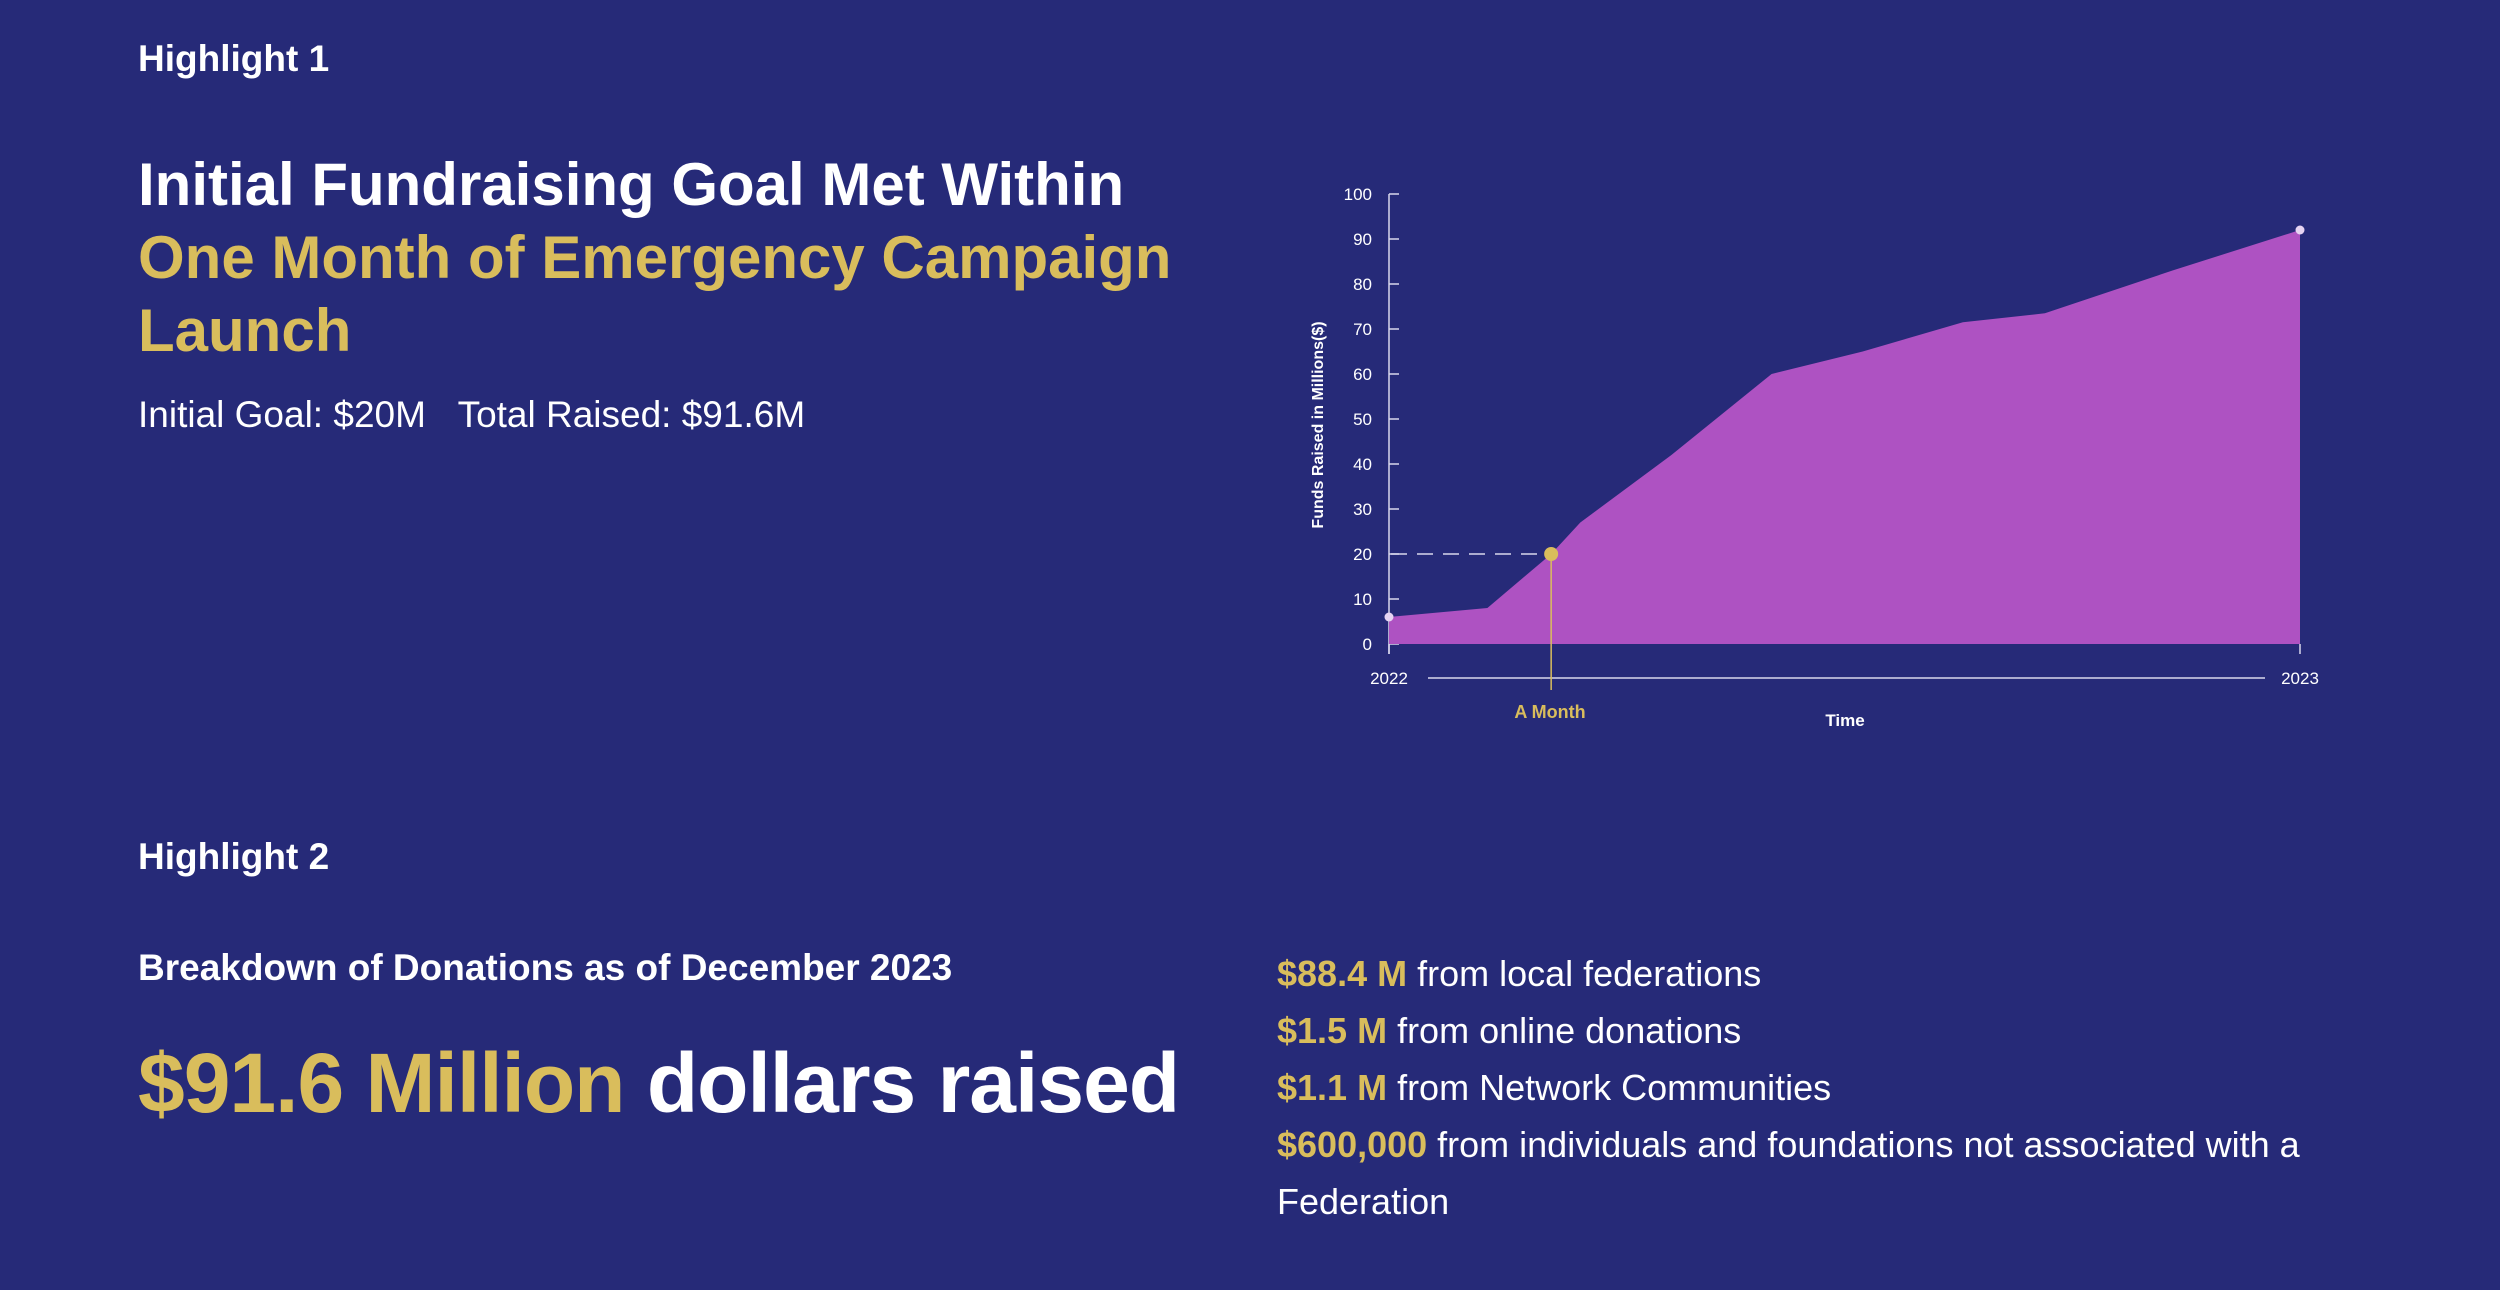 This screenshot has height=1290, width=2500. What do you see at coordinates (1551, 554) in the screenshot?
I see `goal-met-point` at bounding box center [1551, 554].